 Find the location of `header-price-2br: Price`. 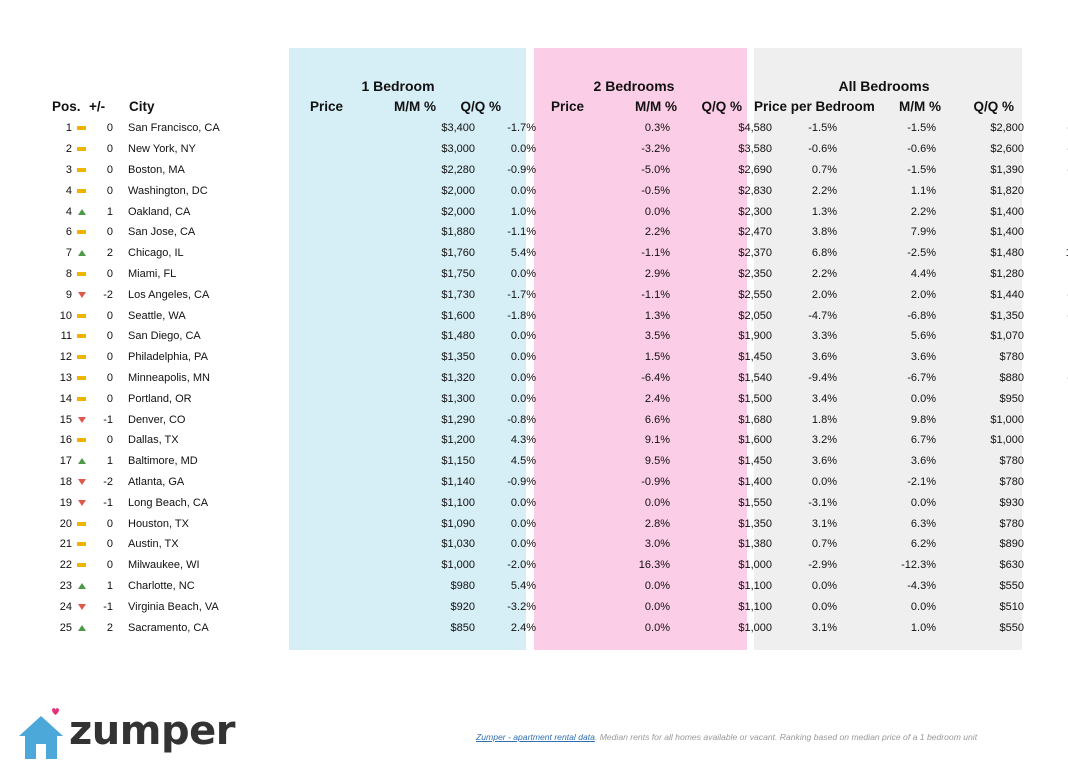

header-price-2br: Price is located at coordinates (568, 106).